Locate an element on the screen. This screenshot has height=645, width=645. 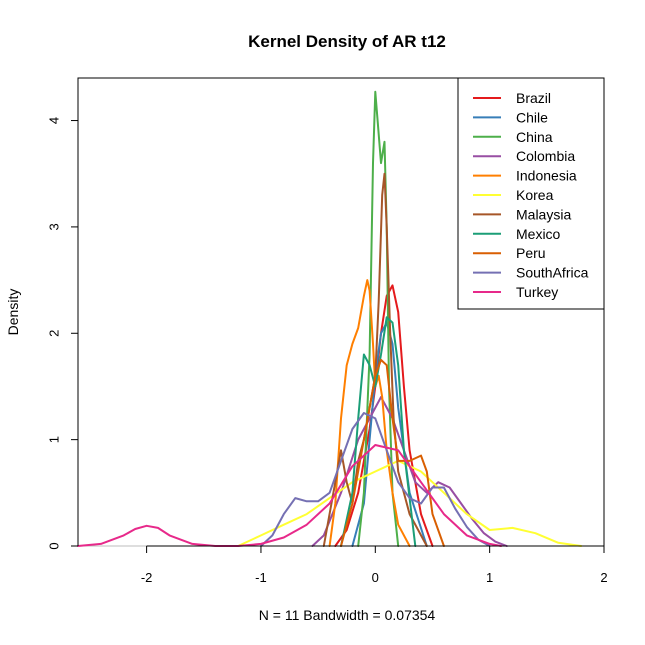
series-line-southafrica is located at coordinates (375, 479).